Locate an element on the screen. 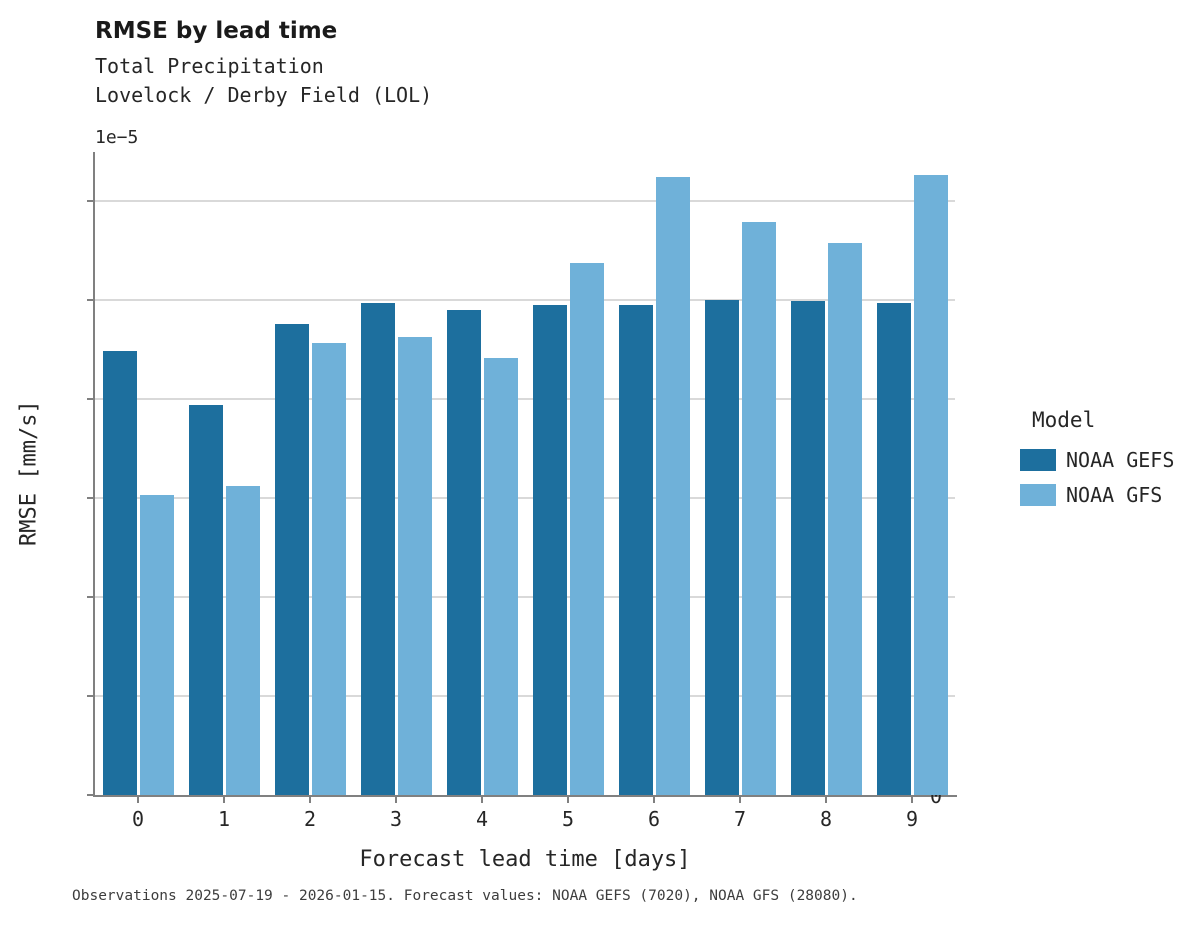 Image resolution: width=1195 pixels, height=926 pixels. y-axis-title: RMSE [mm/s] is located at coordinates (29, 473).